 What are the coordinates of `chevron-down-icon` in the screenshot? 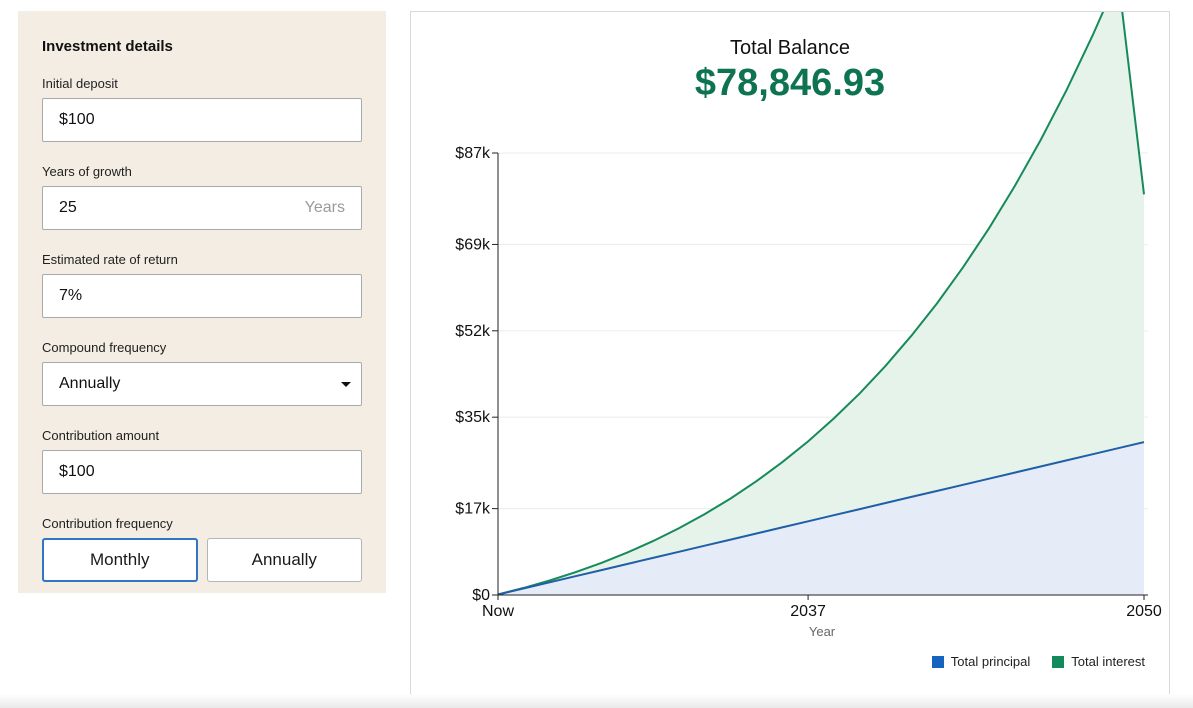 It's located at (346, 384).